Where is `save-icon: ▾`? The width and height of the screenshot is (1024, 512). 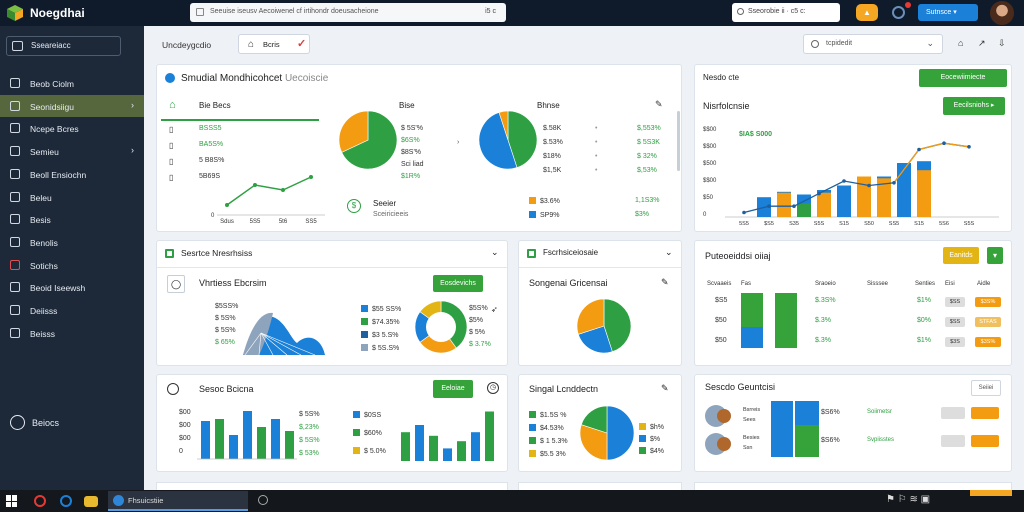
save-icon: ▾ is located at coordinates (995, 255).